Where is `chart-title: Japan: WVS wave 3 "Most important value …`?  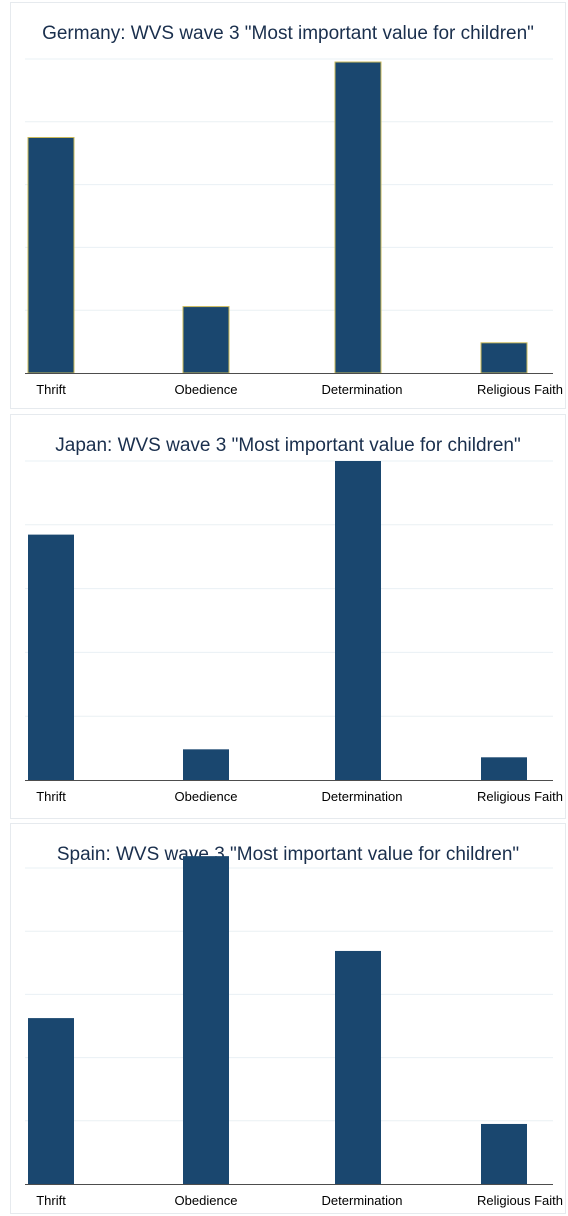 chart-title: Japan: WVS wave 3 "Most important value … is located at coordinates (288, 445).